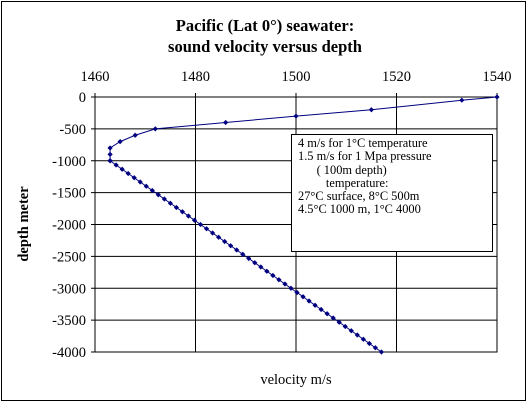 The image size is (527, 403). What do you see at coordinates (265, 46) in the screenshot?
I see `chart-title-line-2: sound velocity versus depth` at bounding box center [265, 46].